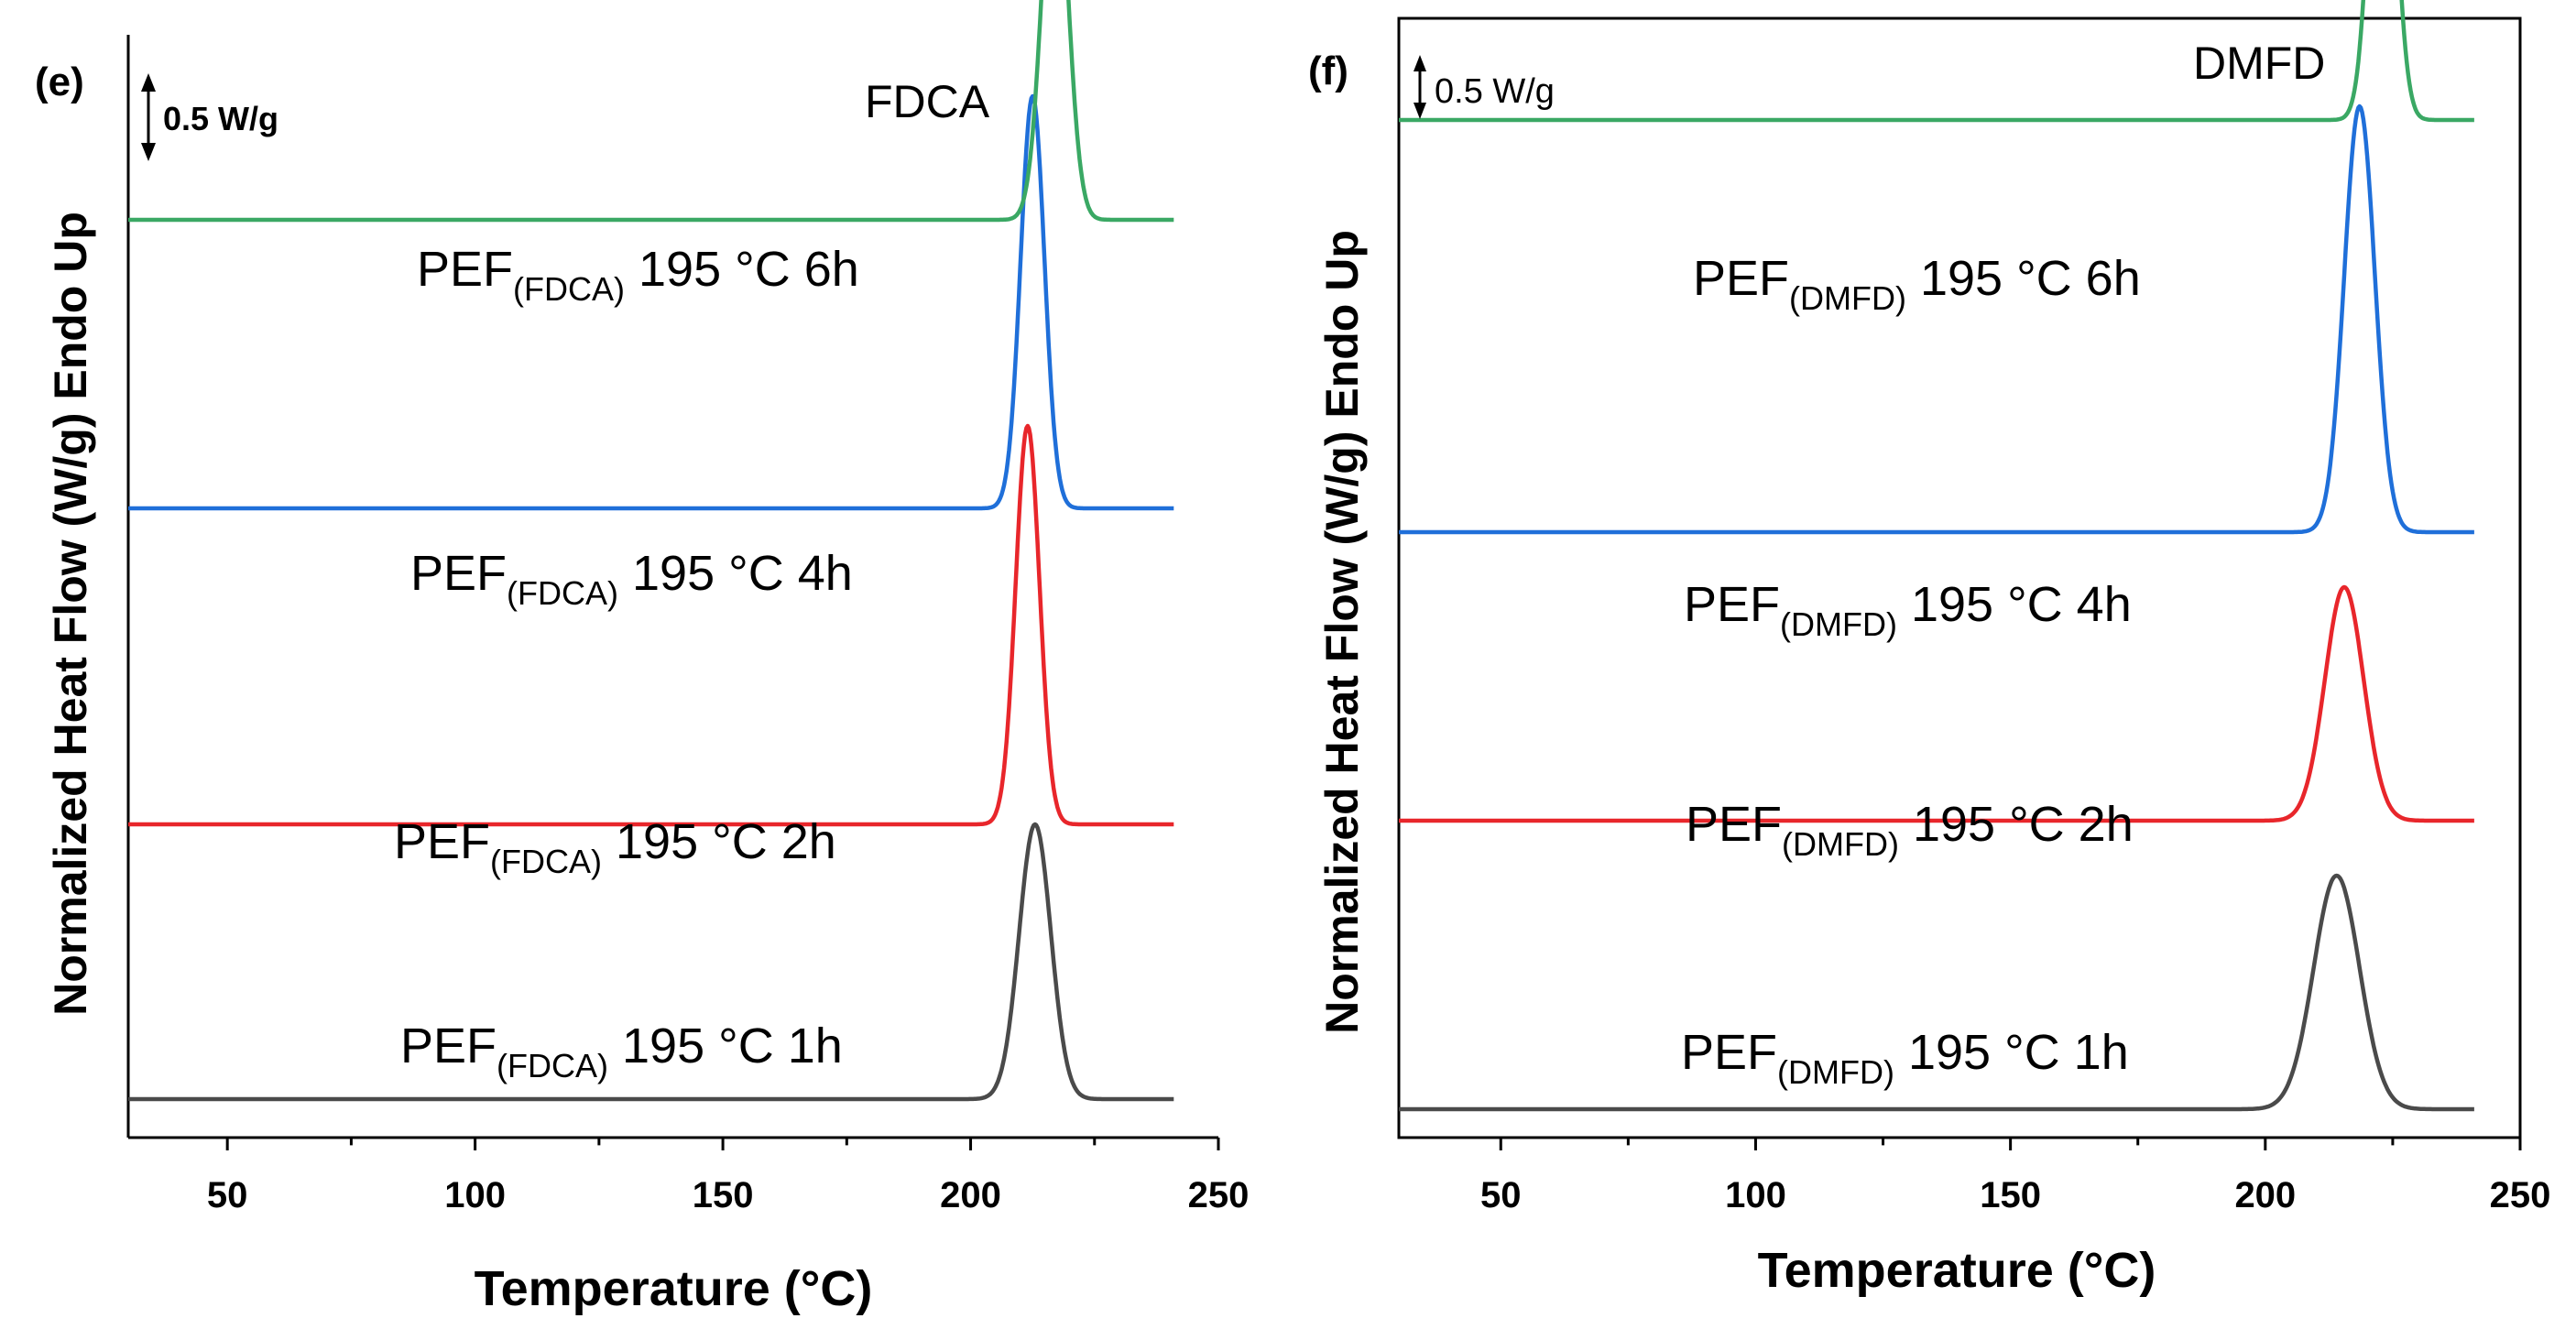 Image resolution: width=2576 pixels, height=1340 pixels. Describe the element at coordinates (149, 152) in the screenshot. I see `panel-e-scale-bar-arrow-down` at that location.